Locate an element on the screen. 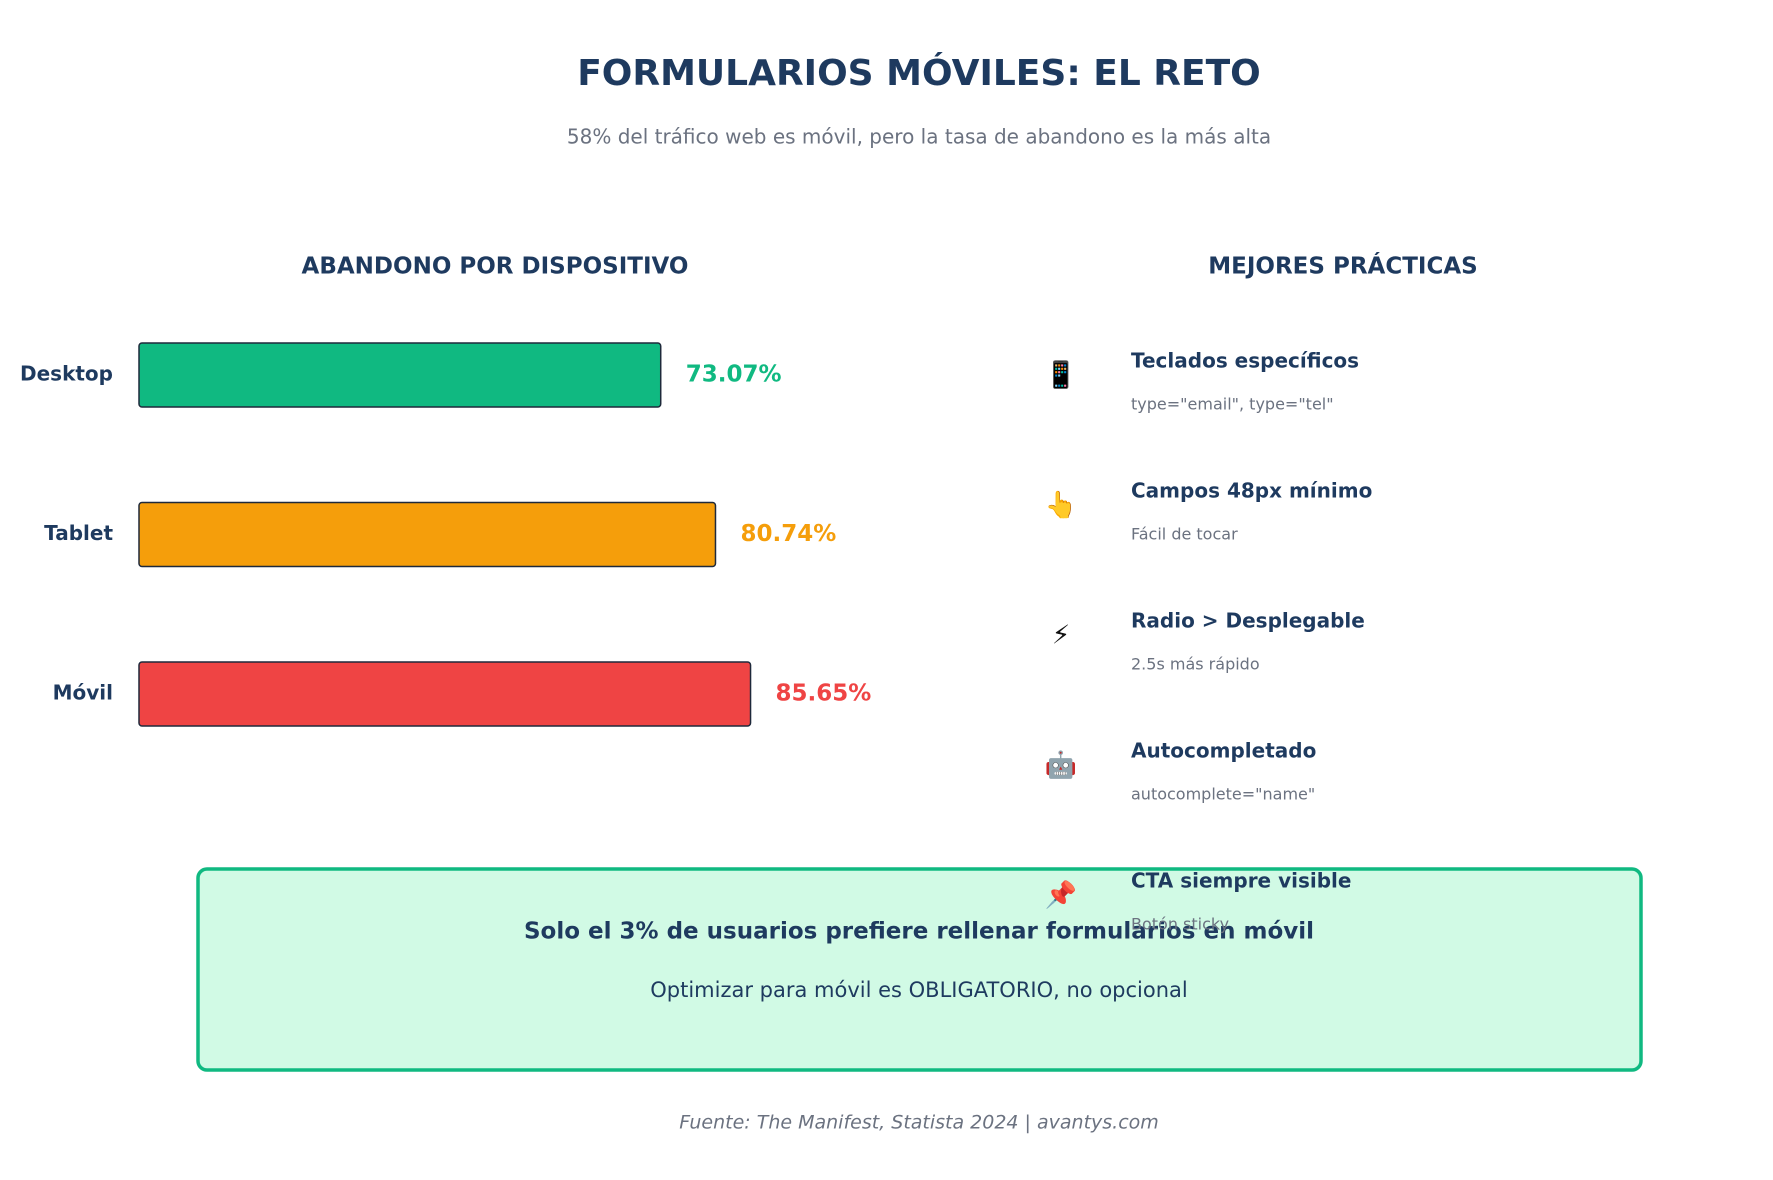  practice-title: Campos 48px mínimo is located at coordinates (1251, 491).